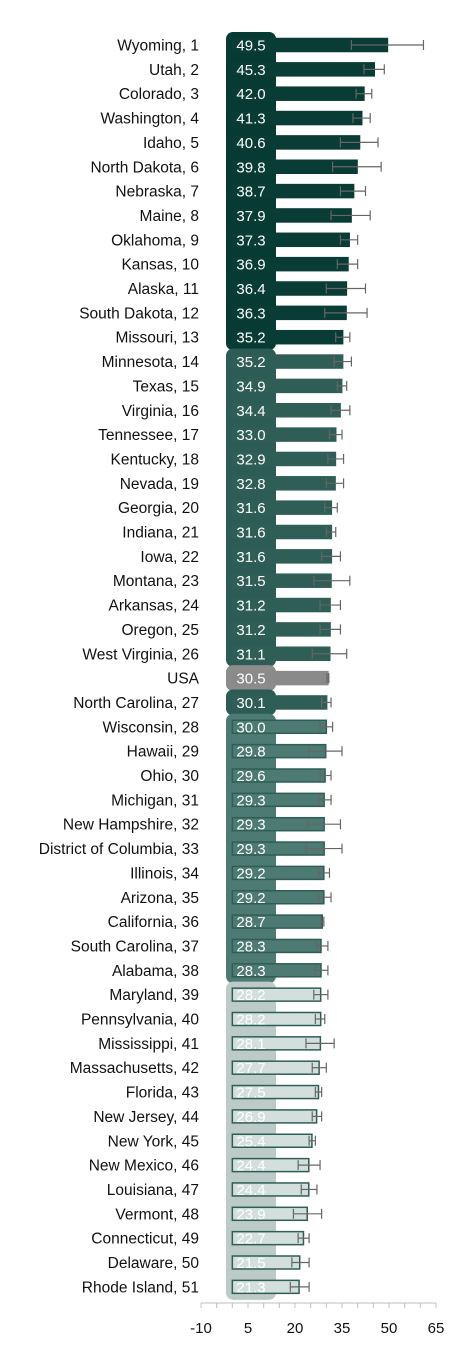 The height and width of the screenshot is (1352, 474). Describe the element at coordinates (250, 70) in the screenshot. I see `data-label: 45.3` at that location.